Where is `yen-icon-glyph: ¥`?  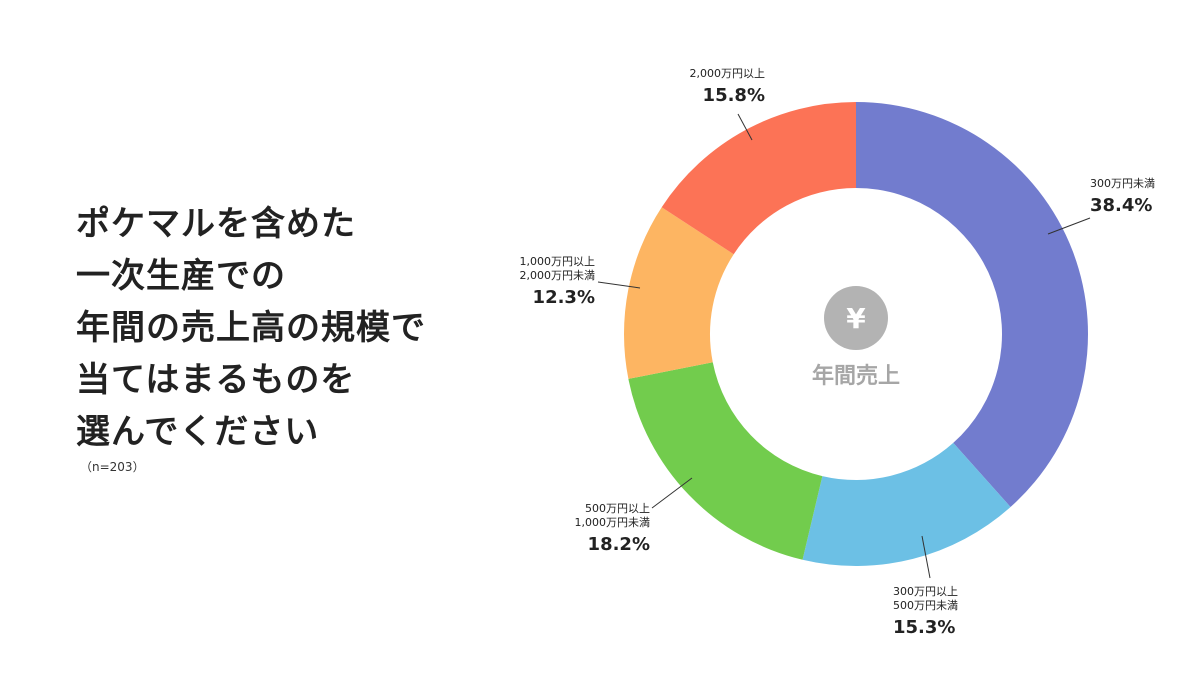 yen-icon-glyph: ¥ is located at coordinates (856, 318).